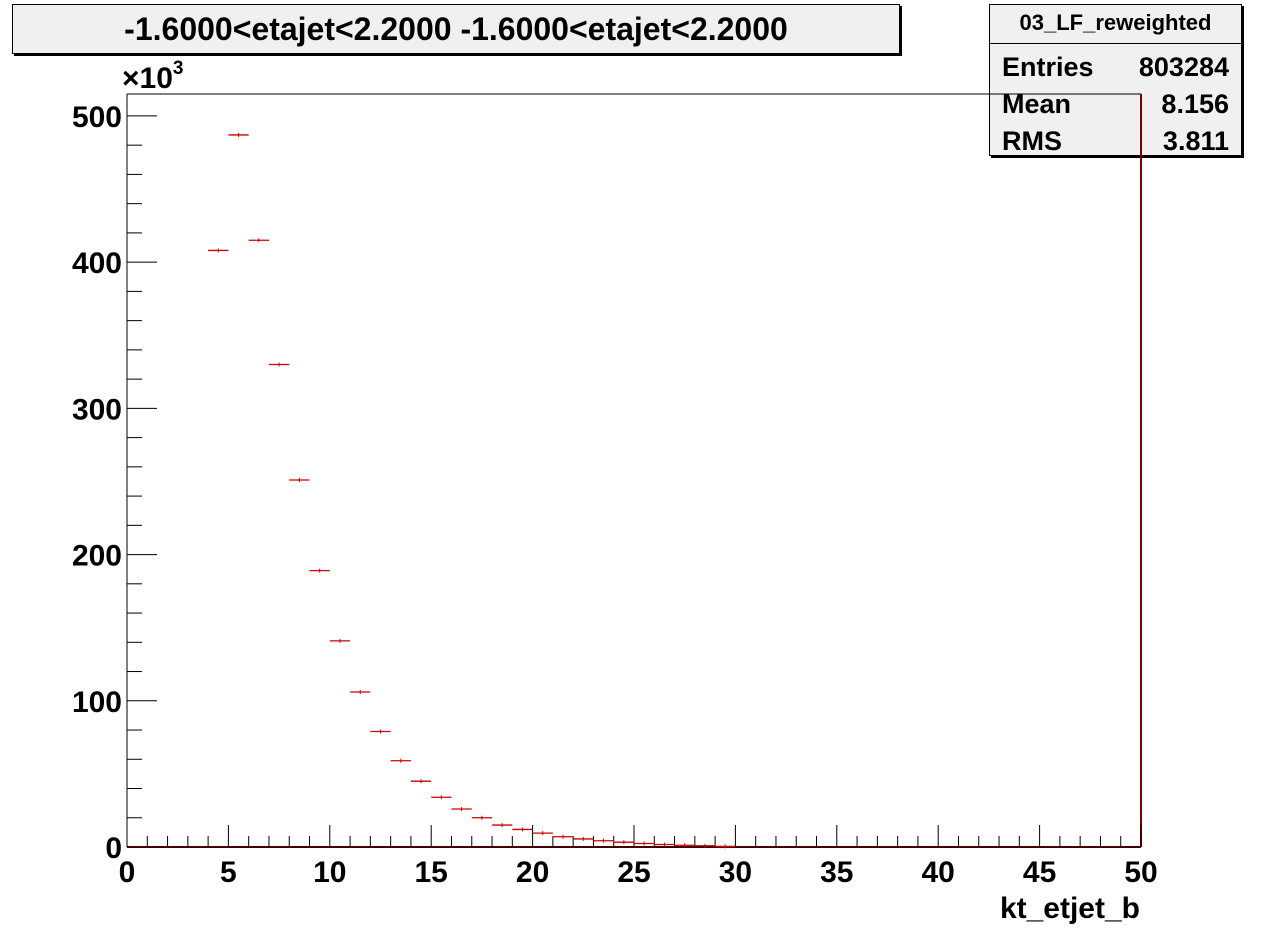  I want to click on x-tick-label: 0, so click(127, 872).